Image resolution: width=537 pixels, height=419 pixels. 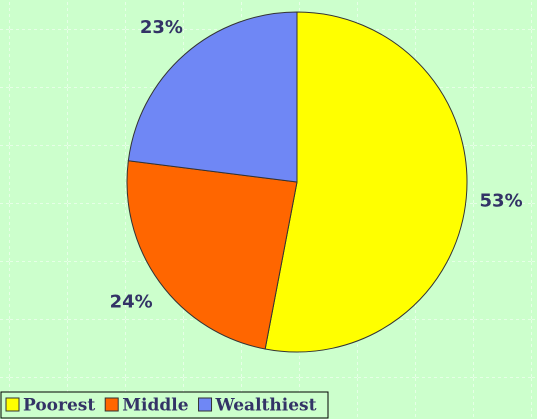 What do you see at coordinates (266, 406) in the screenshot?
I see `legend-label: Wealthiest` at bounding box center [266, 406].